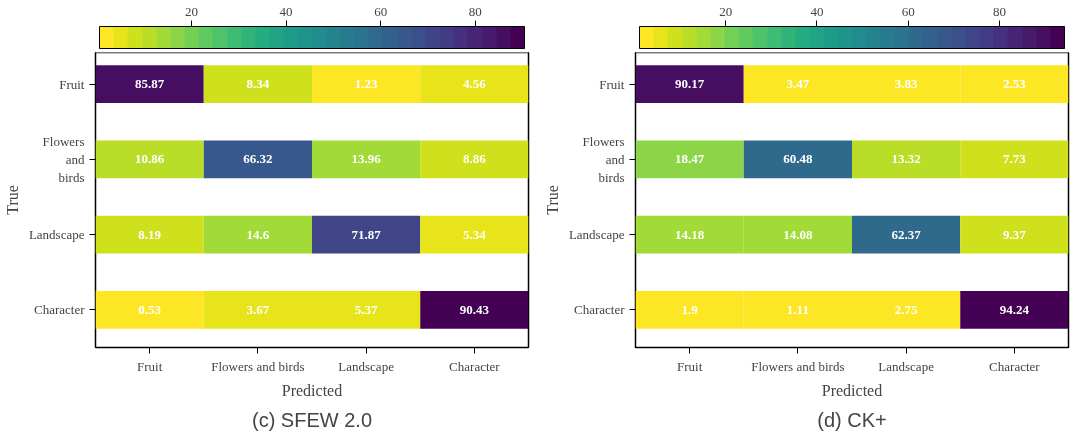  What do you see at coordinates (1014, 309) in the screenshot?
I see `data-label: 94.24` at bounding box center [1014, 309].